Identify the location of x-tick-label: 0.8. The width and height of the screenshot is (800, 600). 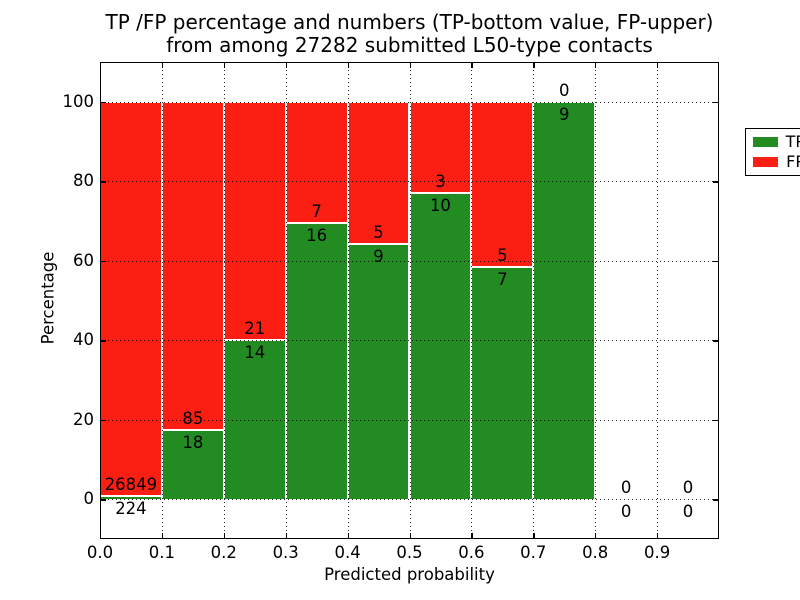
(595, 552).